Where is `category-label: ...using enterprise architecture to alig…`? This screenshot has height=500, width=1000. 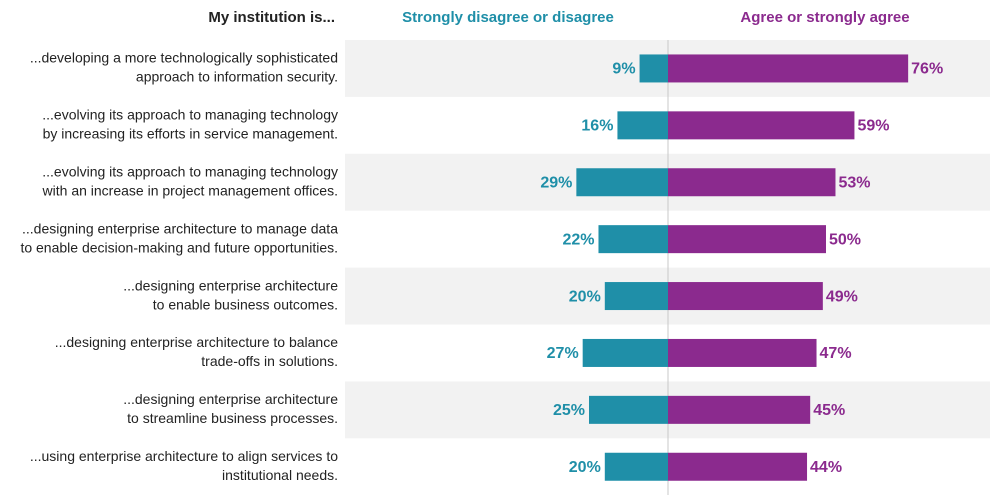 category-label: ...using enterprise architecture to alig… is located at coordinates (184, 456).